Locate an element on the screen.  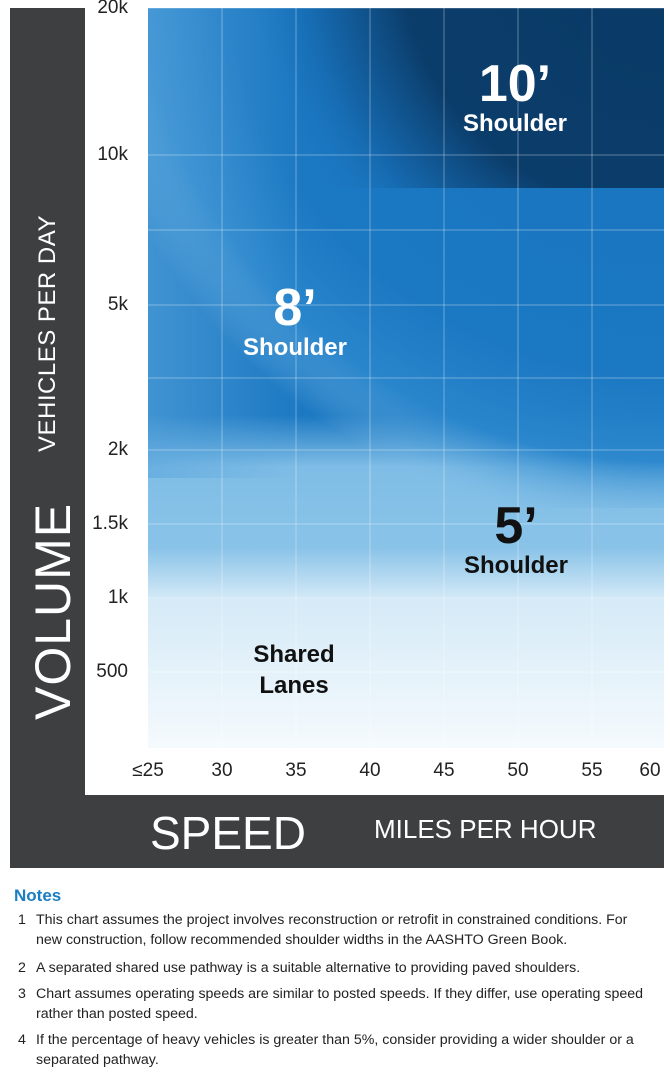
zone-5ft-shoulder: 5’ Shoulder is located at coordinates (516, 540).